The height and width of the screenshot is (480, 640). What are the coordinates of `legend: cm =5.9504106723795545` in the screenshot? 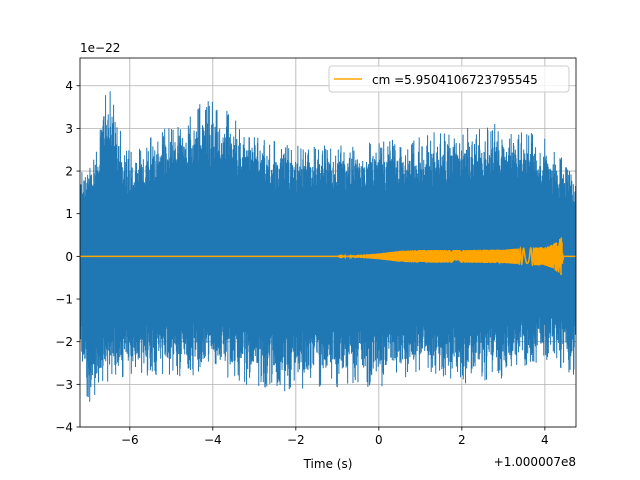 It's located at (449, 79).